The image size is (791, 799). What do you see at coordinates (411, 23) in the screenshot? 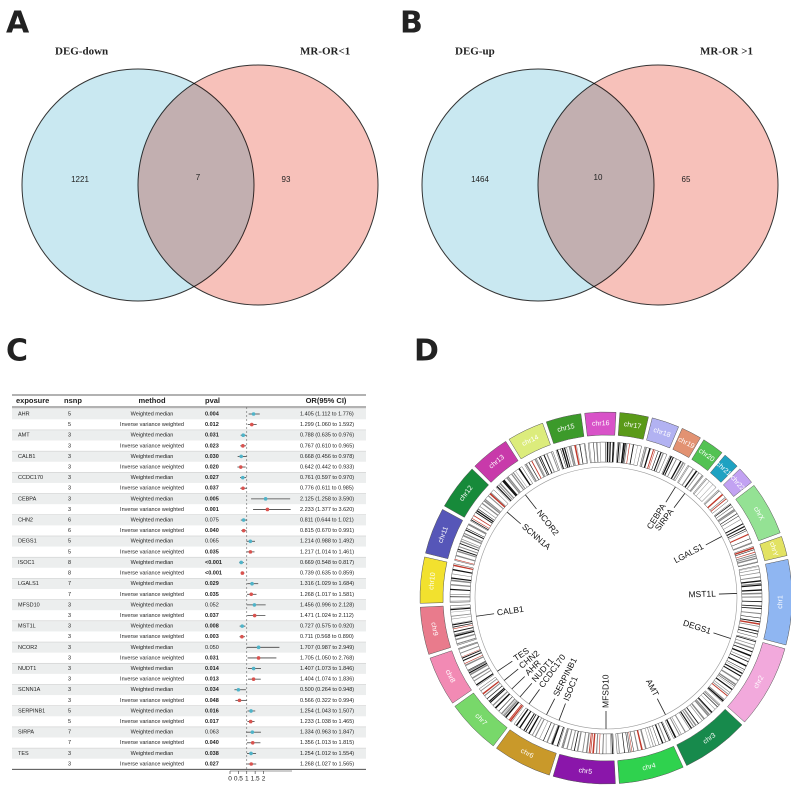
I see `panel-letter: B` at bounding box center [411, 23].